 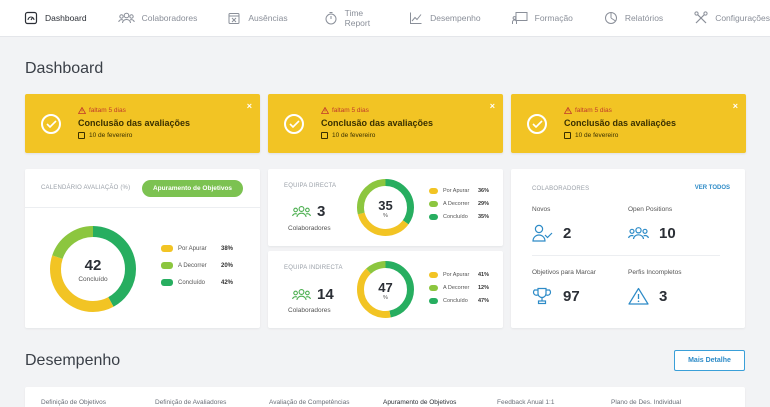 I want to click on nav-desempenho: Desempenho, so click(x=445, y=18).